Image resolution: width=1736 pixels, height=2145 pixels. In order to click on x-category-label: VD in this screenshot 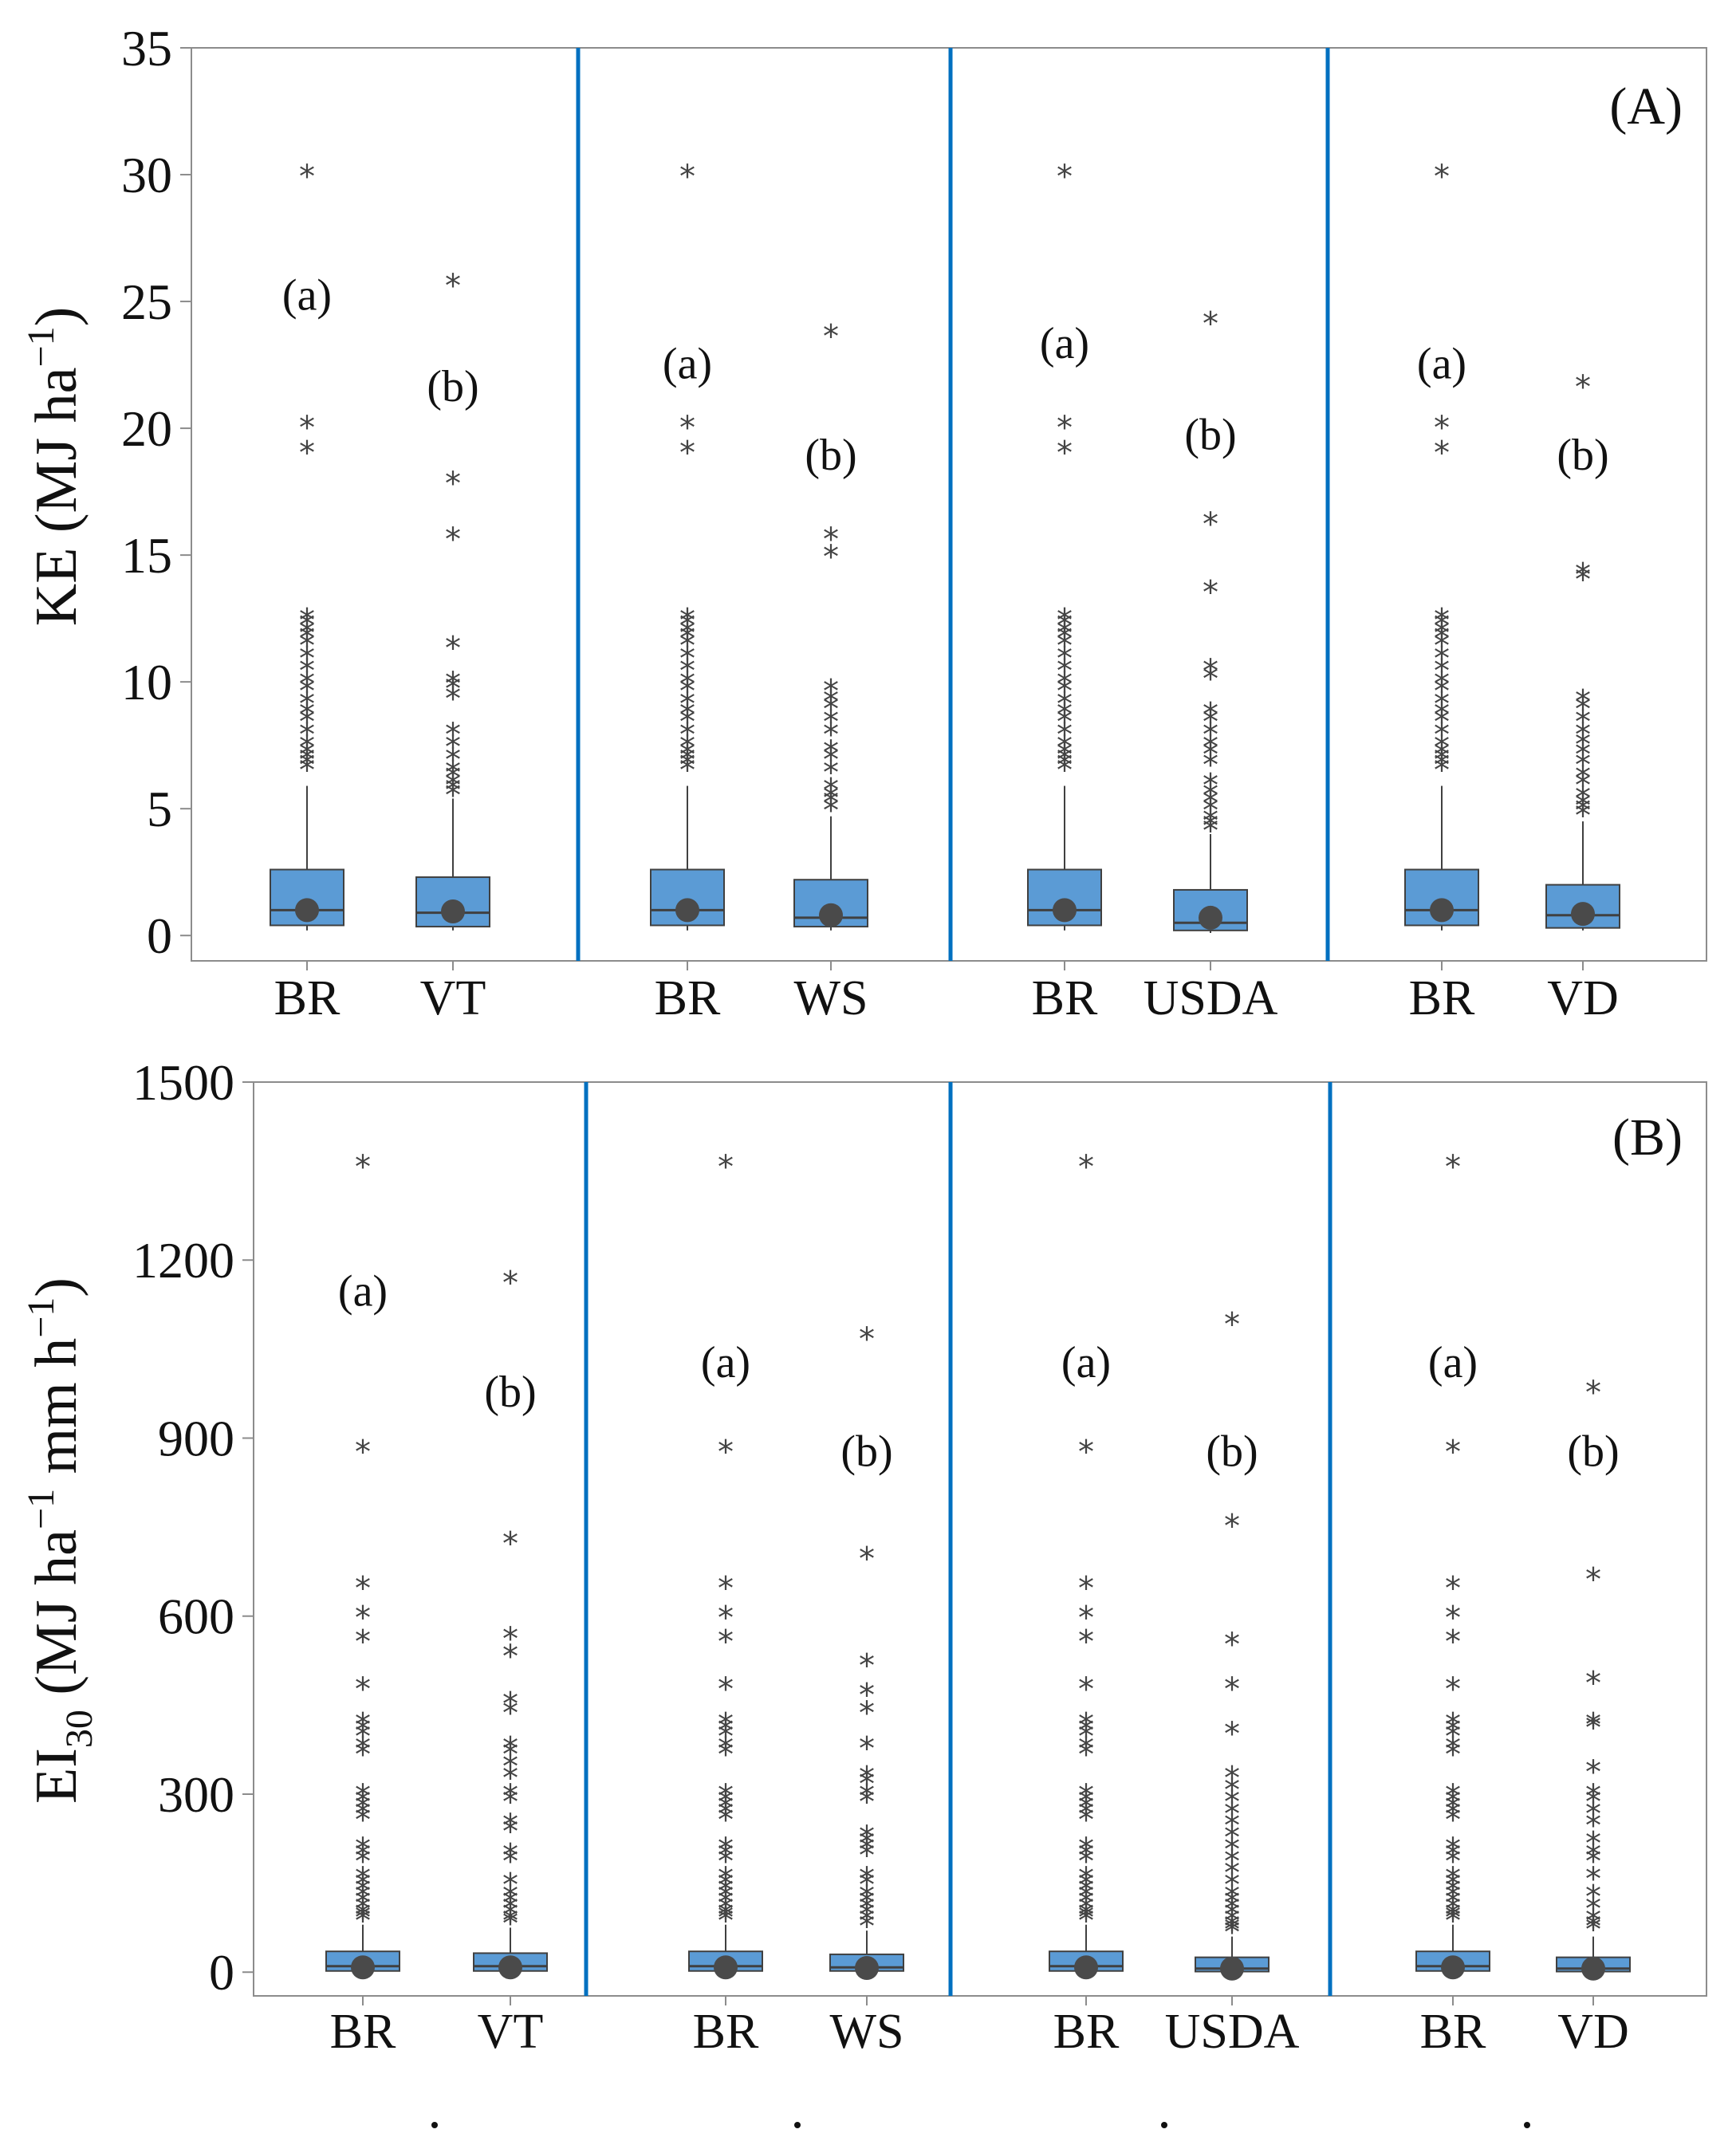, I will do `click(1583, 998)`.